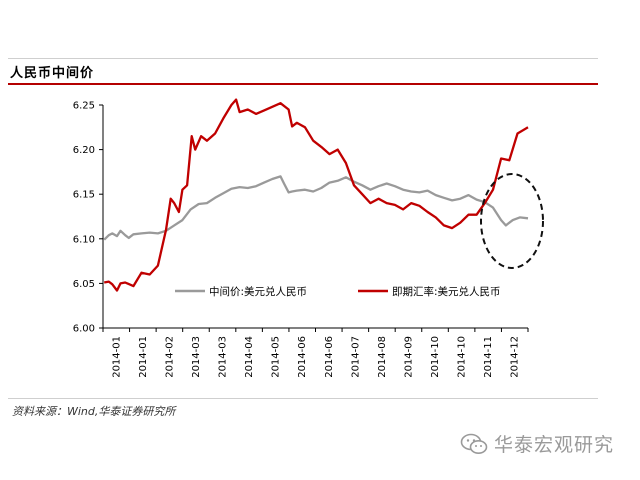  Describe the element at coordinates (554, 445) in the screenshot. I see `watermark-text: 华泰宏观研究` at that location.